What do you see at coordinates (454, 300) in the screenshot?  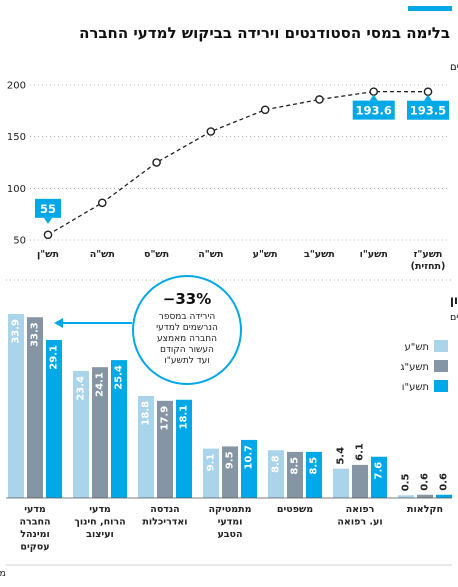 I see `bar-chart-title: התפלגות הסטודנטים לתואר ראשון` at bounding box center [454, 300].